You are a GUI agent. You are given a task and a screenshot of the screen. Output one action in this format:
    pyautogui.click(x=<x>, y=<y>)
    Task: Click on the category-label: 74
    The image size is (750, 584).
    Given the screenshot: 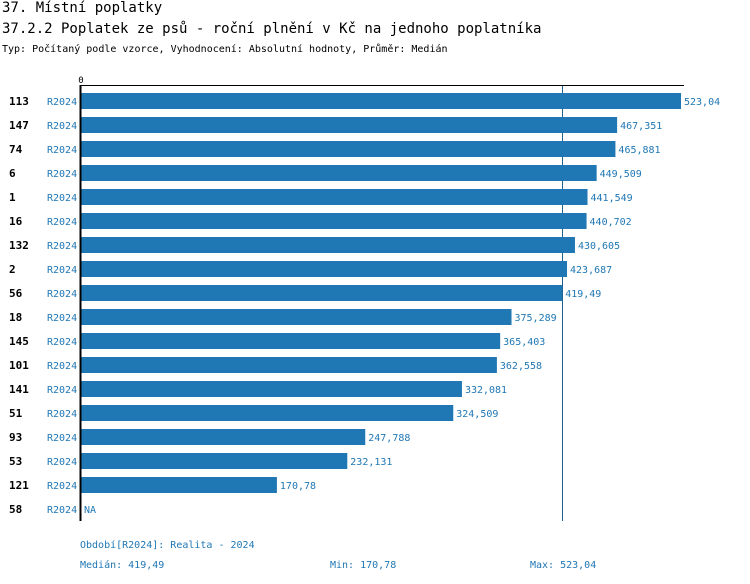 What is the action you would take?
    pyautogui.click(x=16, y=149)
    